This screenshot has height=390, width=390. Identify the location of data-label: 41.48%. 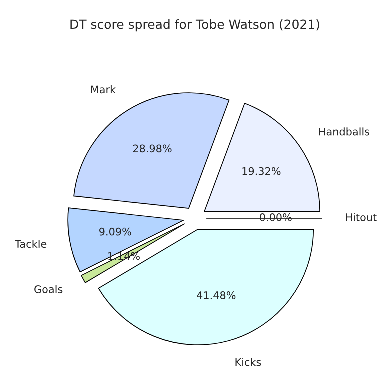
(216, 296).